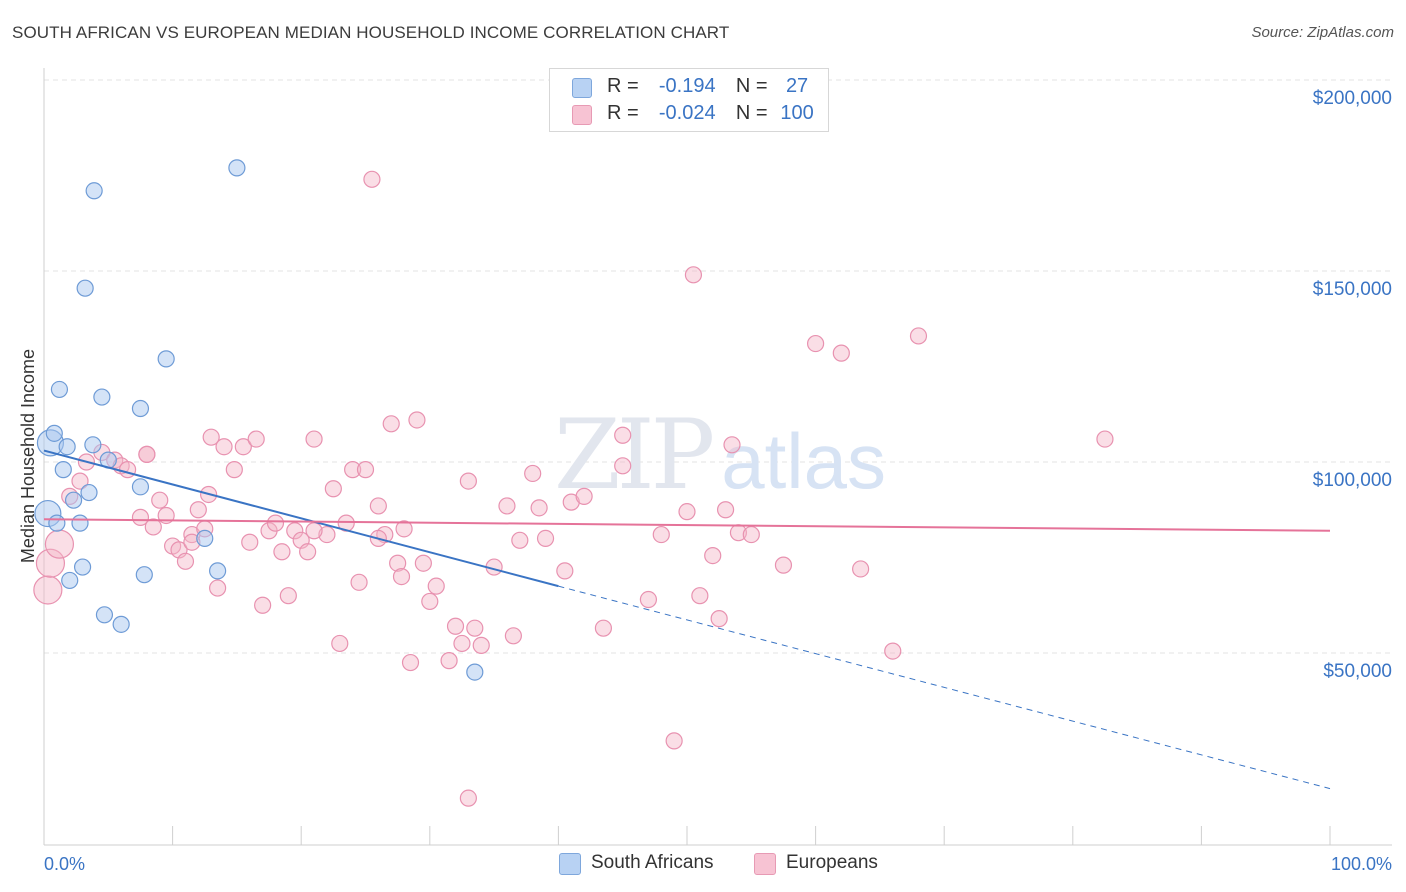 The width and height of the screenshot is (1406, 892). I want to click on y-axis-label: Median Household Income, so click(28, 456).